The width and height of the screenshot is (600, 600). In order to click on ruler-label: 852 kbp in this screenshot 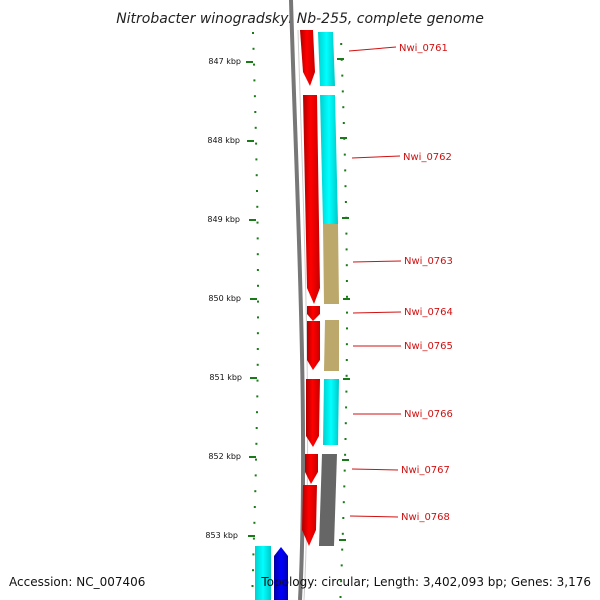, I will do `click(224, 456)`.